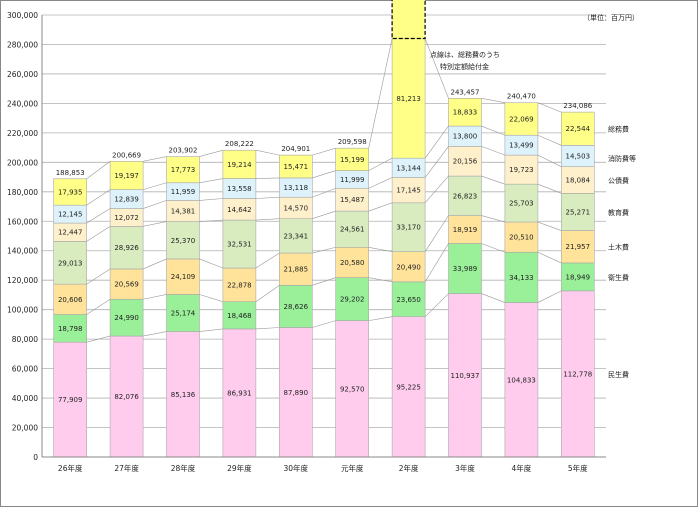  I want to click on x-tick-label: 30年度, so click(296, 468).